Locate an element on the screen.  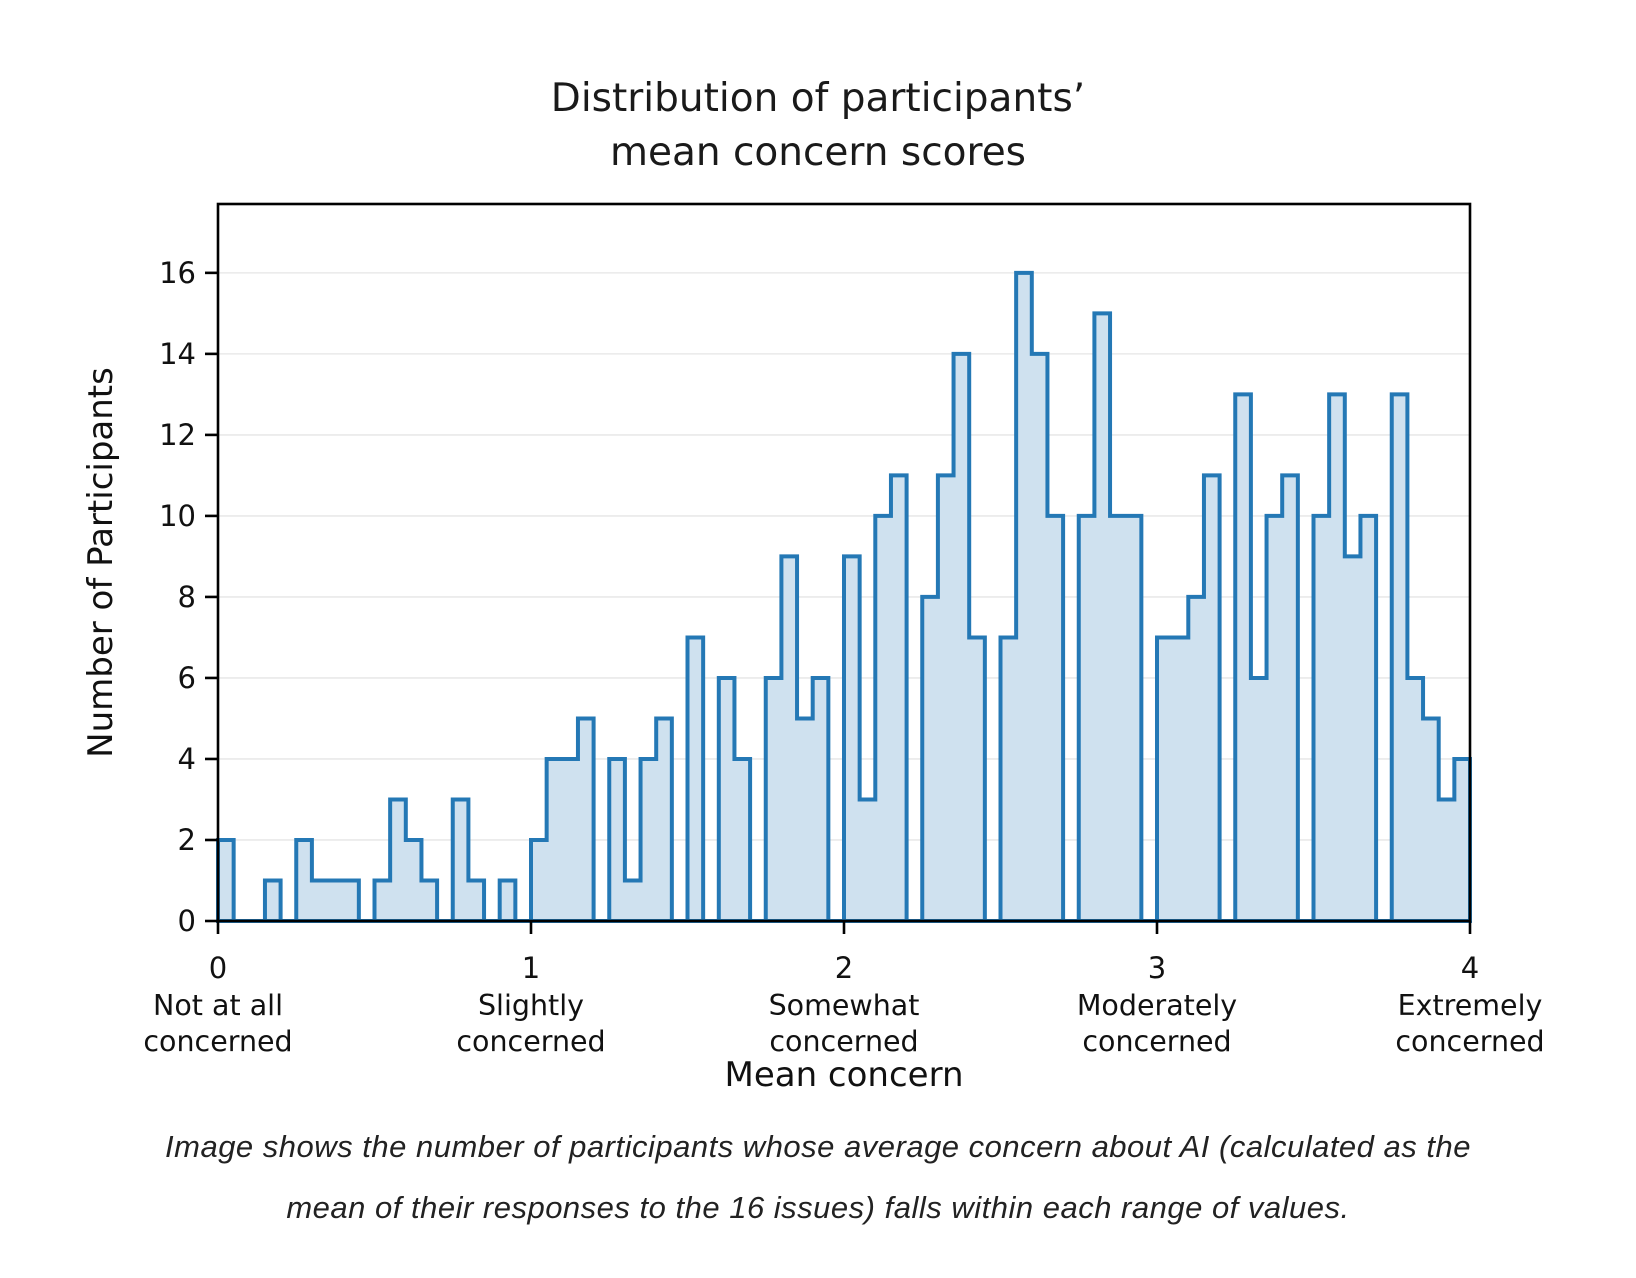
x-tick-number: 4 is located at coordinates (1470, 968).